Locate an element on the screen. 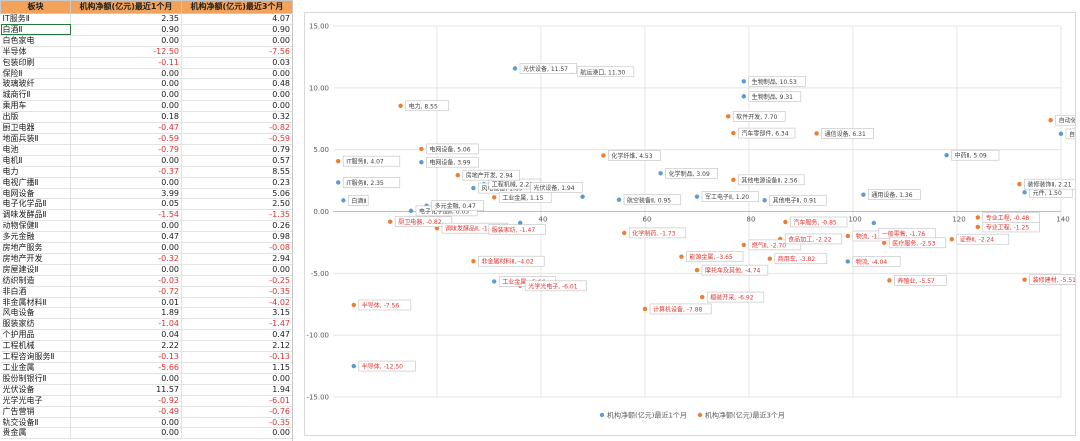 This screenshot has width=1080, height=441. net-3-month-cell: 0.23 is located at coordinates (236, 183).